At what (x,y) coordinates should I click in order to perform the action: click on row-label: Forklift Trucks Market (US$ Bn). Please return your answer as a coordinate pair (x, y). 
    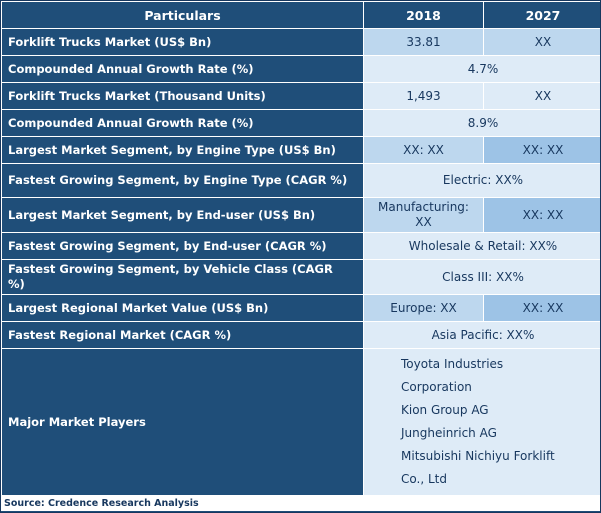
    Looking at the image, I should click on (182, 42).